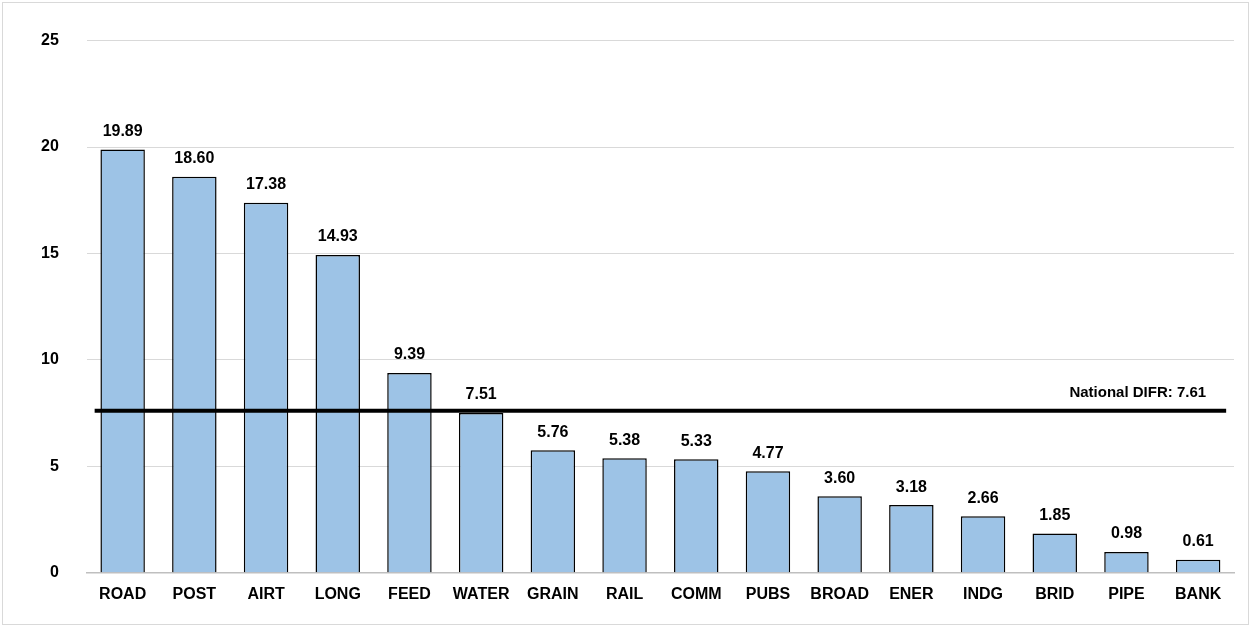 This screenshot has height=629, width=1253. Describe the element at coordinates (1198, 541) in the screenshot. I see `data-label: 0.61` at that location.